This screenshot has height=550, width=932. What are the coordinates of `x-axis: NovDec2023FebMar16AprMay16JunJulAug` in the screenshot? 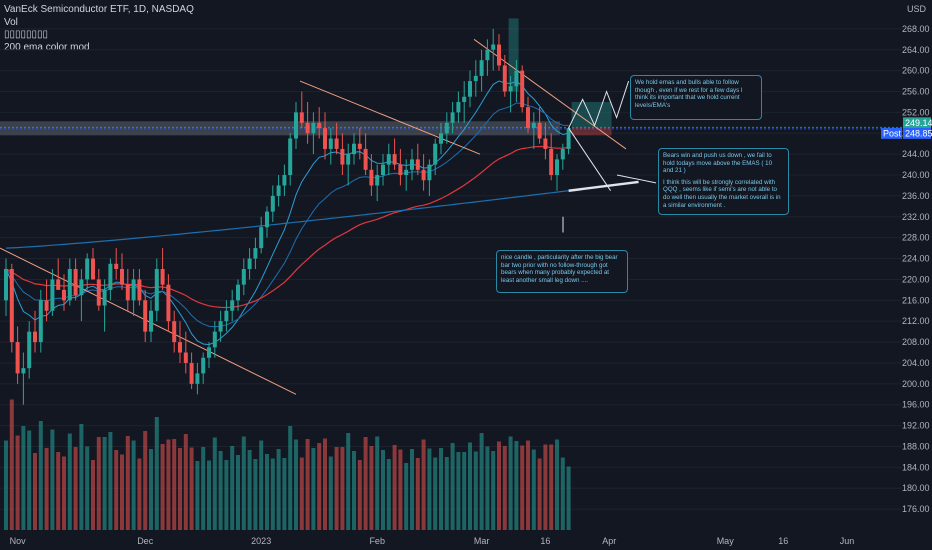 It's located at (432, 541).